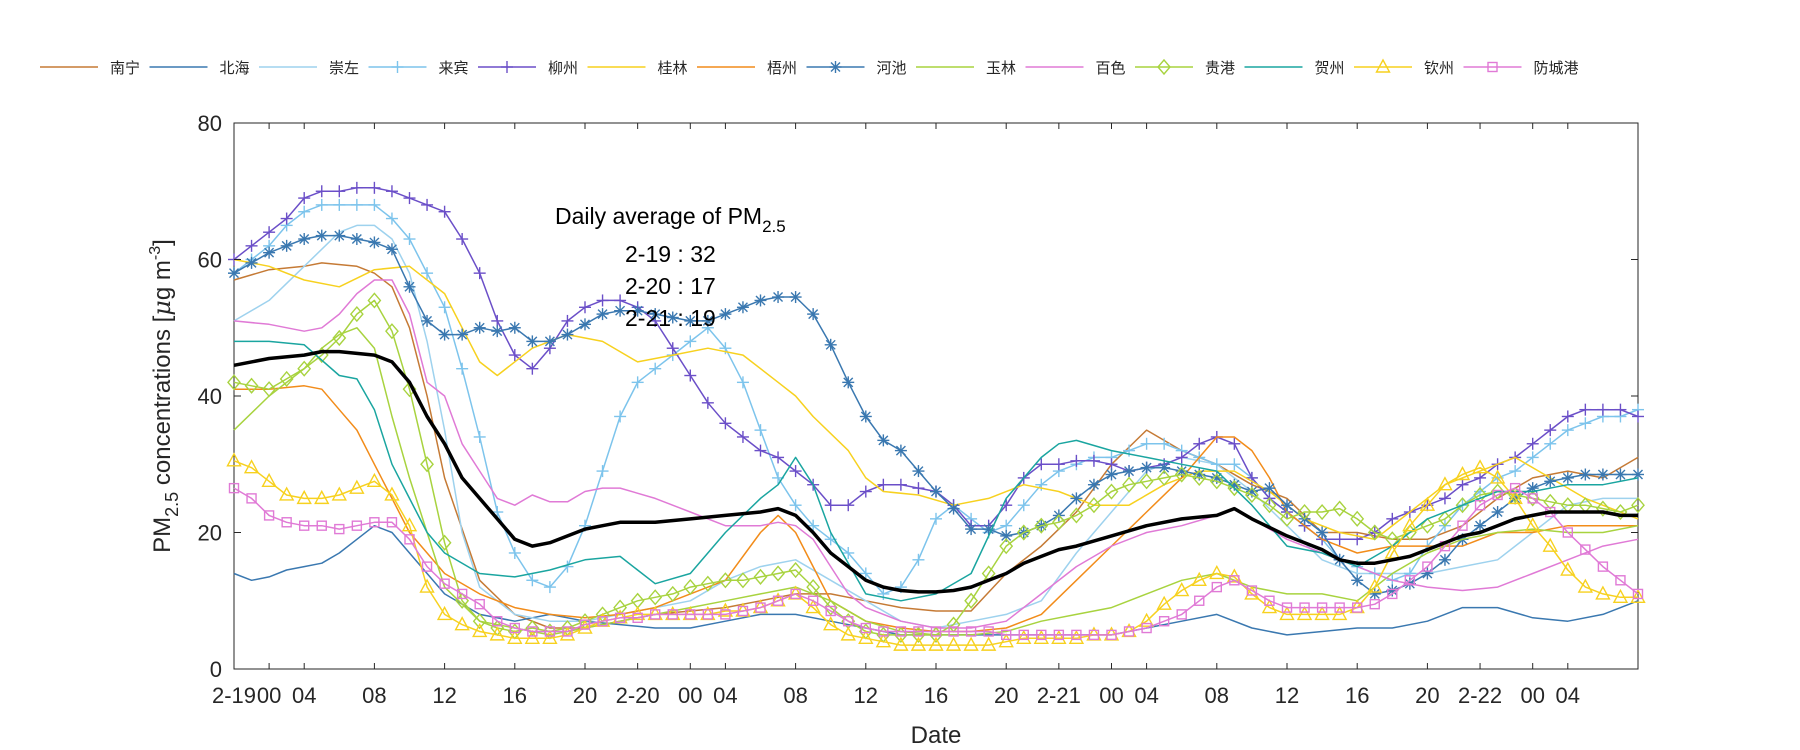 The height and width of the screenshot is (750, 1800). What do you see at coordinates (1185, 67) in the screenshot?
I see `legend-item-贵港: 贵港` at bounding box center [1185, 67].